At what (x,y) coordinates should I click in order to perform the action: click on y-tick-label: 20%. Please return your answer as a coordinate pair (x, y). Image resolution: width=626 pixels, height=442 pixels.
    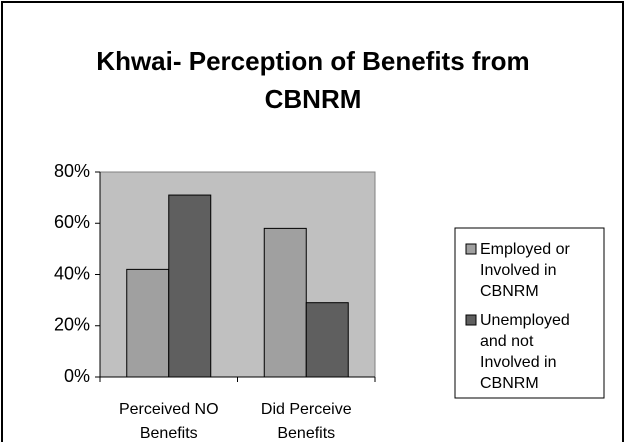
    Looking at the image, I should click on (72, 325).